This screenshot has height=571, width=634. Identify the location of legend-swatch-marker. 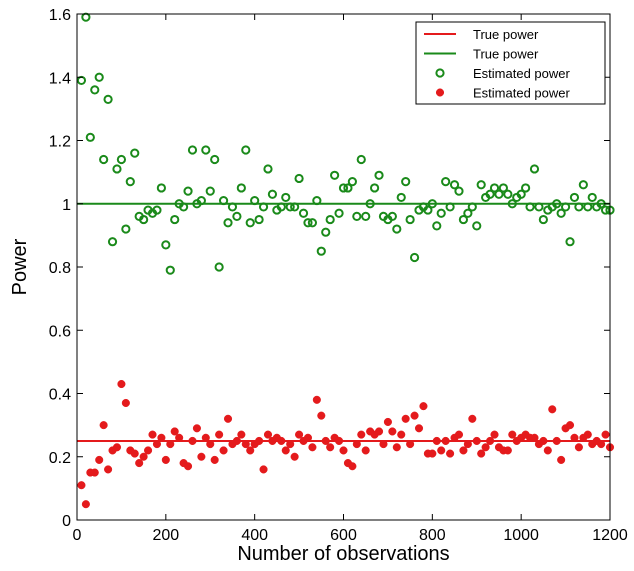
(440, 73).